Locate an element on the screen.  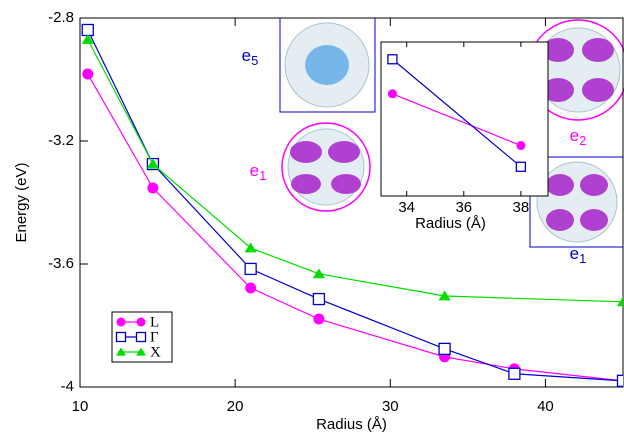
y-axis-label: Energy (eV) is located at coordinates (21, 202).